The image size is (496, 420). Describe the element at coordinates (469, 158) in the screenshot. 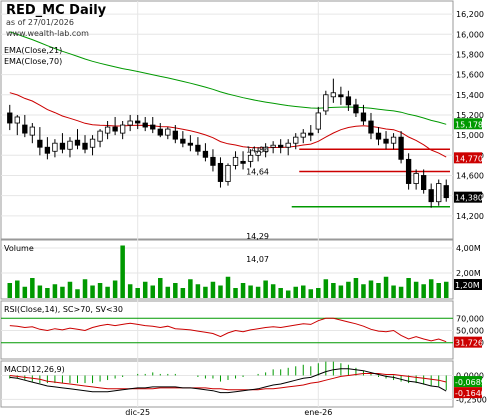

I see `ema21-value-badge: 14,770` at that location.